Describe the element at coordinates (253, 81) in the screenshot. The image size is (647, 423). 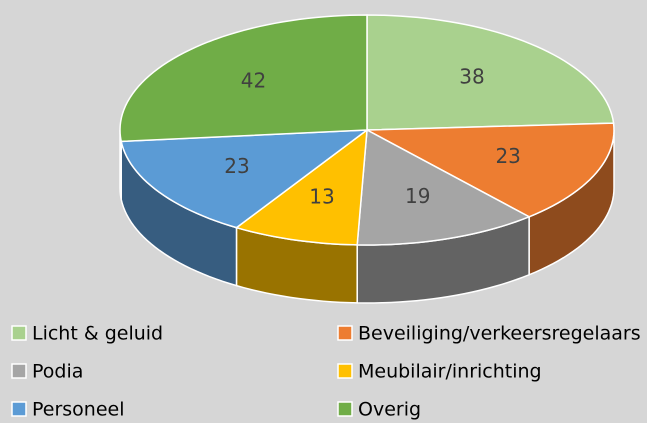
I see `data-label: 42` at that location.